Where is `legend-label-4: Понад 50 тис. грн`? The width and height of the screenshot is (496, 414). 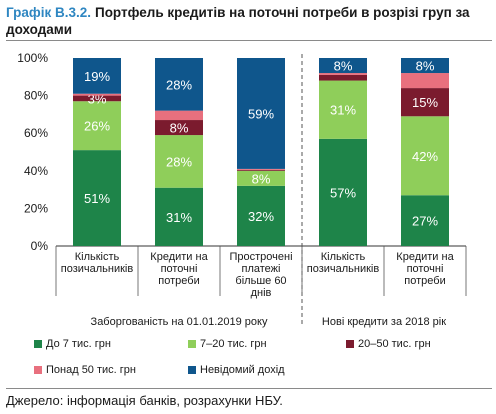
legend-label-4: Понад 50 тис. грн is located at coordinates (91, 370).